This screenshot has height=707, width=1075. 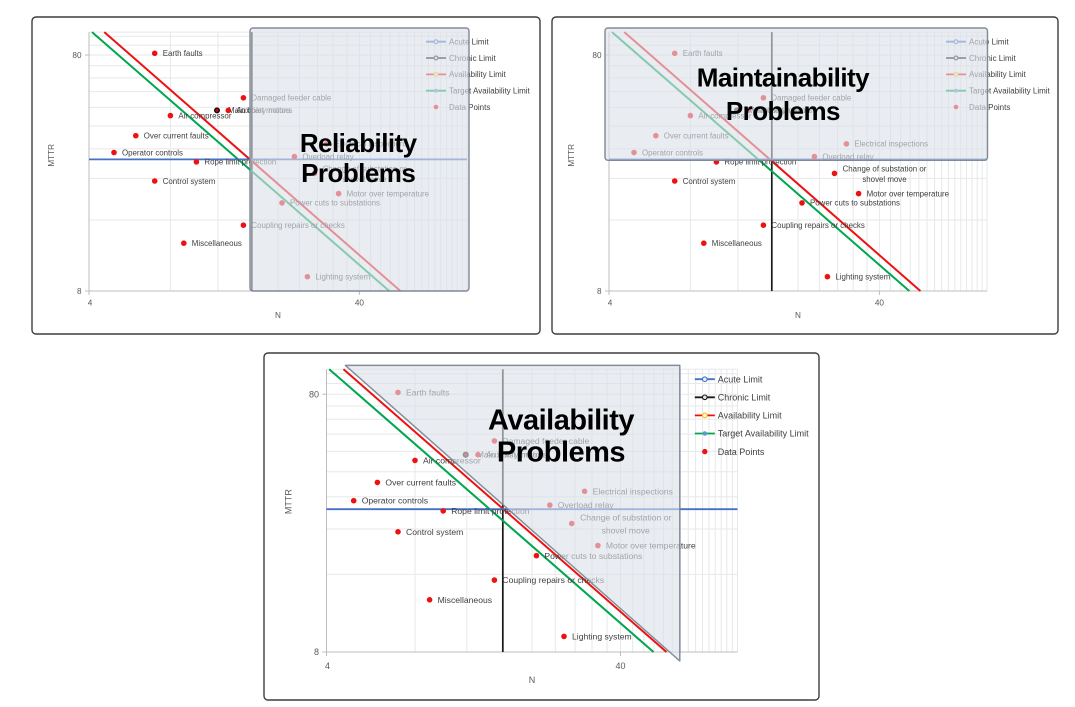 I want to click on svg-text: Change of substation or, so click(x=885, y=169).